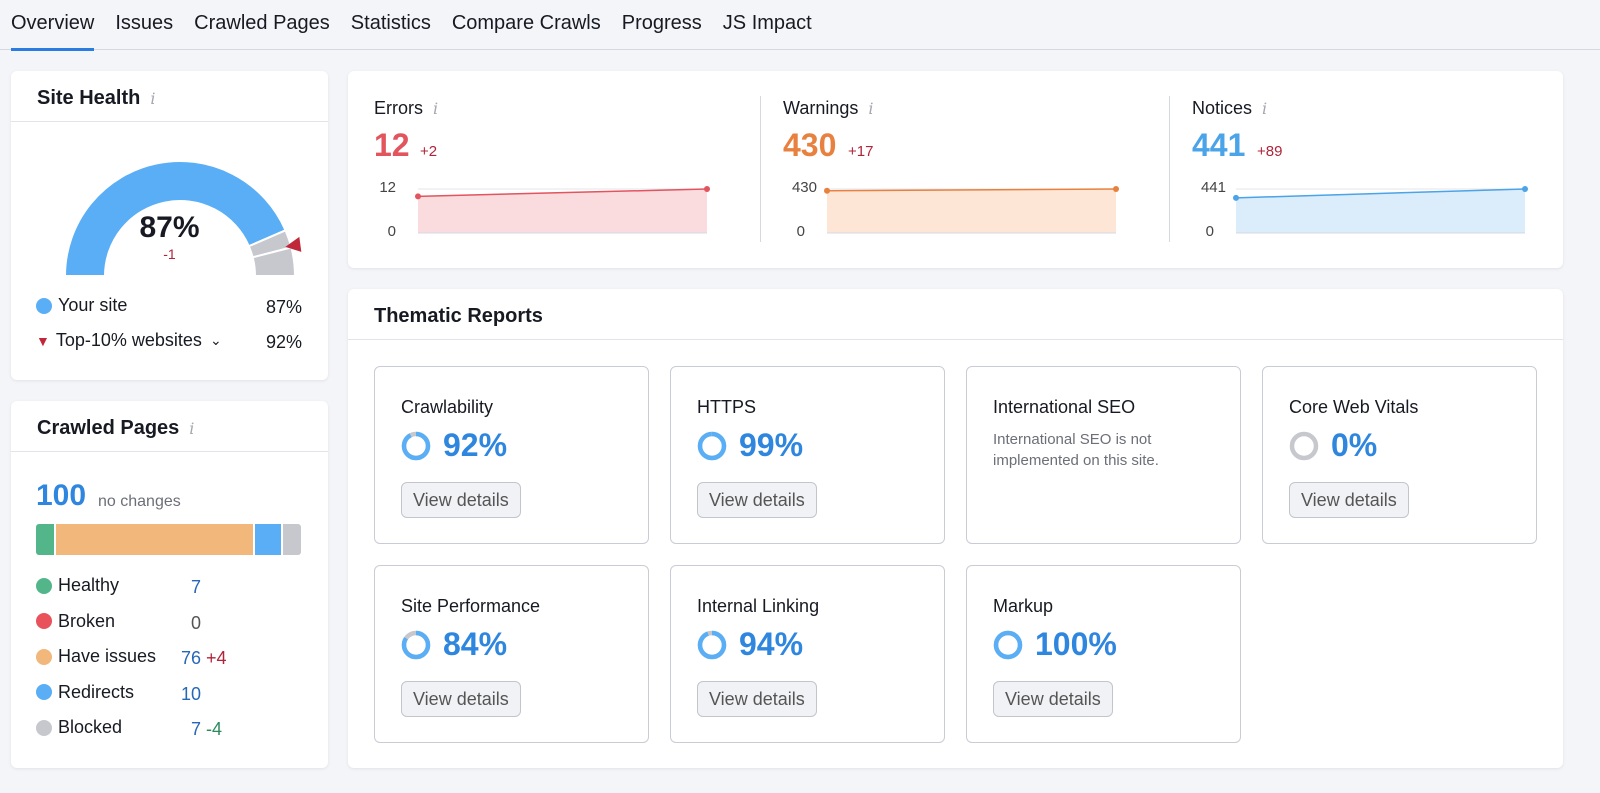 The height and width of the screenshot is (793, 1600). What do you see at coordinates (1213, 187) in the screenshot?
I see `axis-max-label: 441` at bounding box center [1213, 187].